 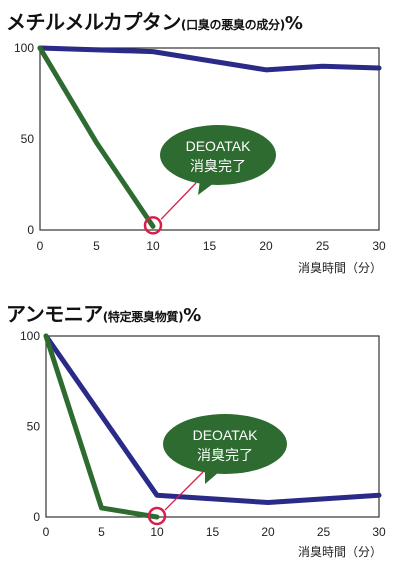 I want to click on chart-unit-2: %, so click(x=192, y=315).